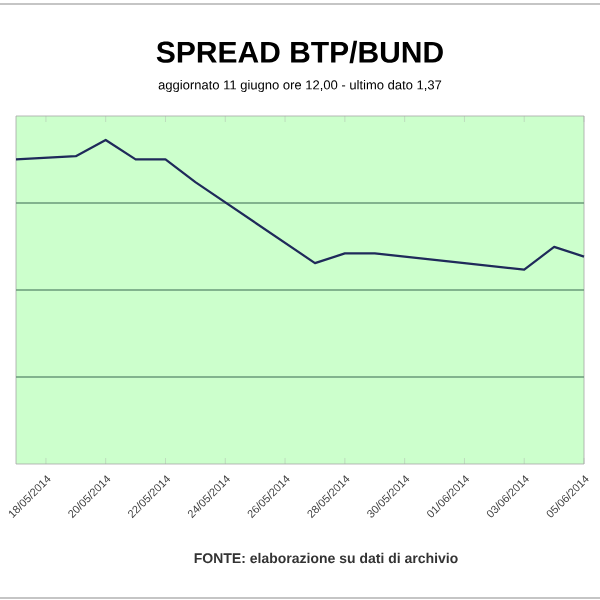 The image size is (600, 600). What do you see at coordinates (299, 52) in the screenshot?
I see `chart-title: SPREAD BTP/BUND` at bounding box center [299, 52].